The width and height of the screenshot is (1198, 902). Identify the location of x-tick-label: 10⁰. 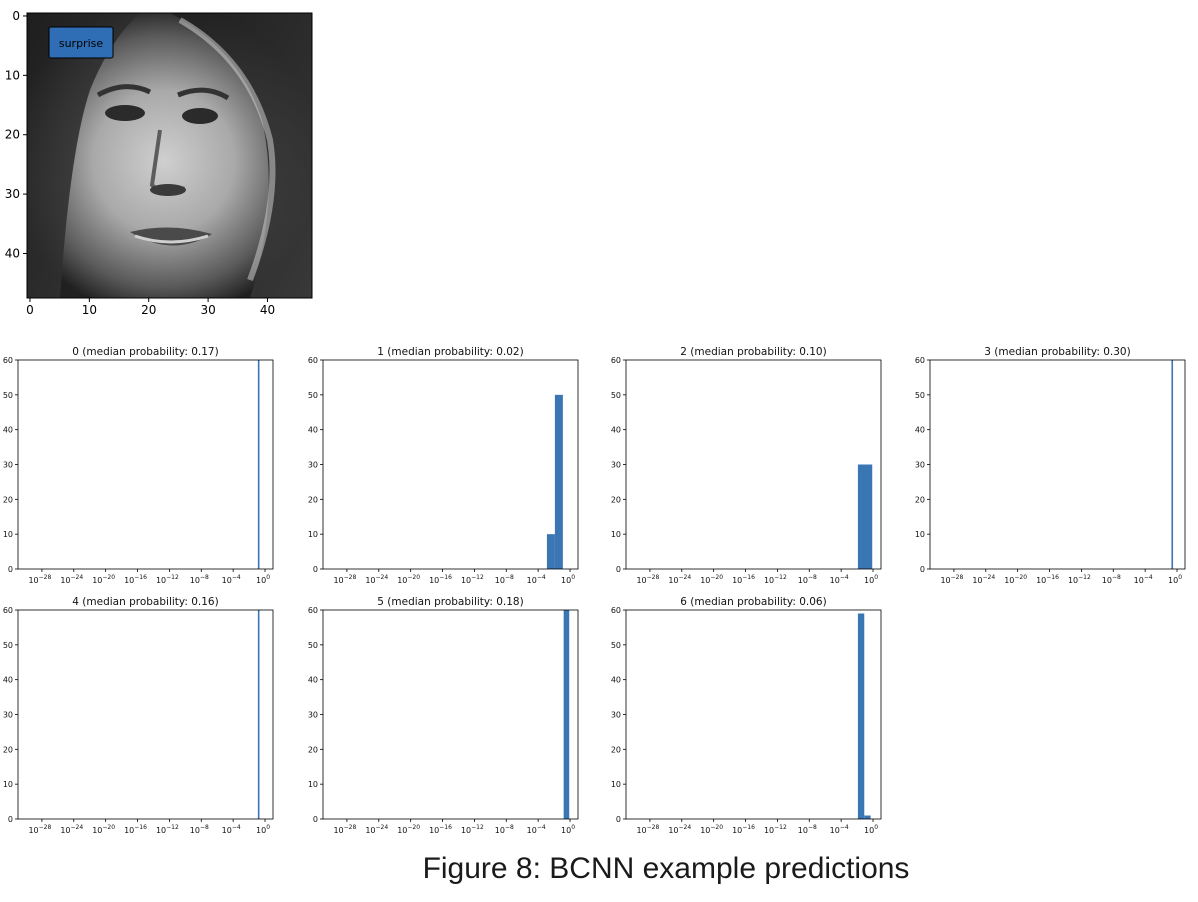
(263, 579).